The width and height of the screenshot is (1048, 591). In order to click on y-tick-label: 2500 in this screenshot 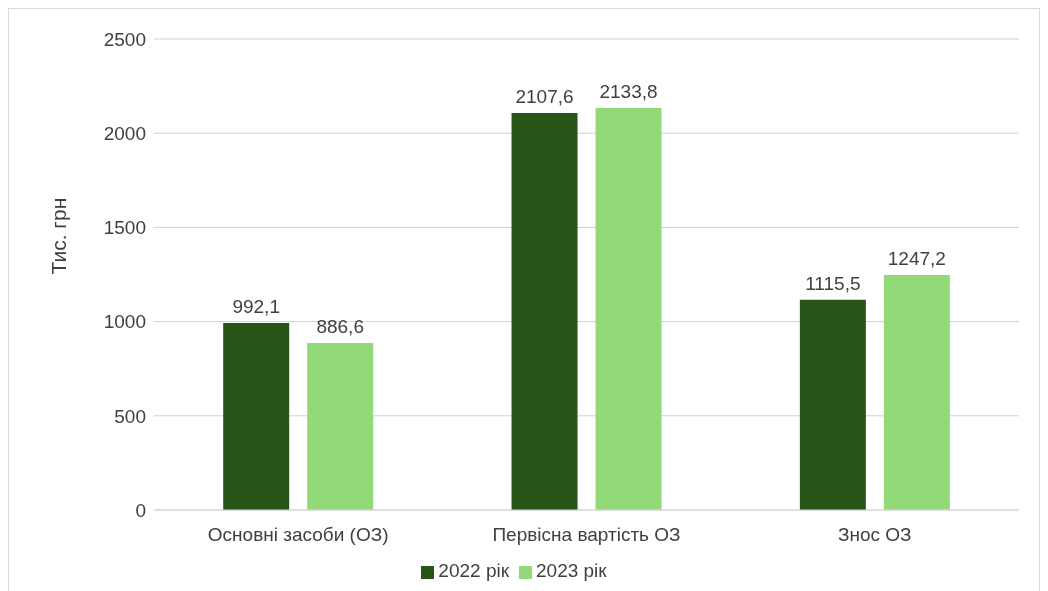, I will do `click(124, 39)`.